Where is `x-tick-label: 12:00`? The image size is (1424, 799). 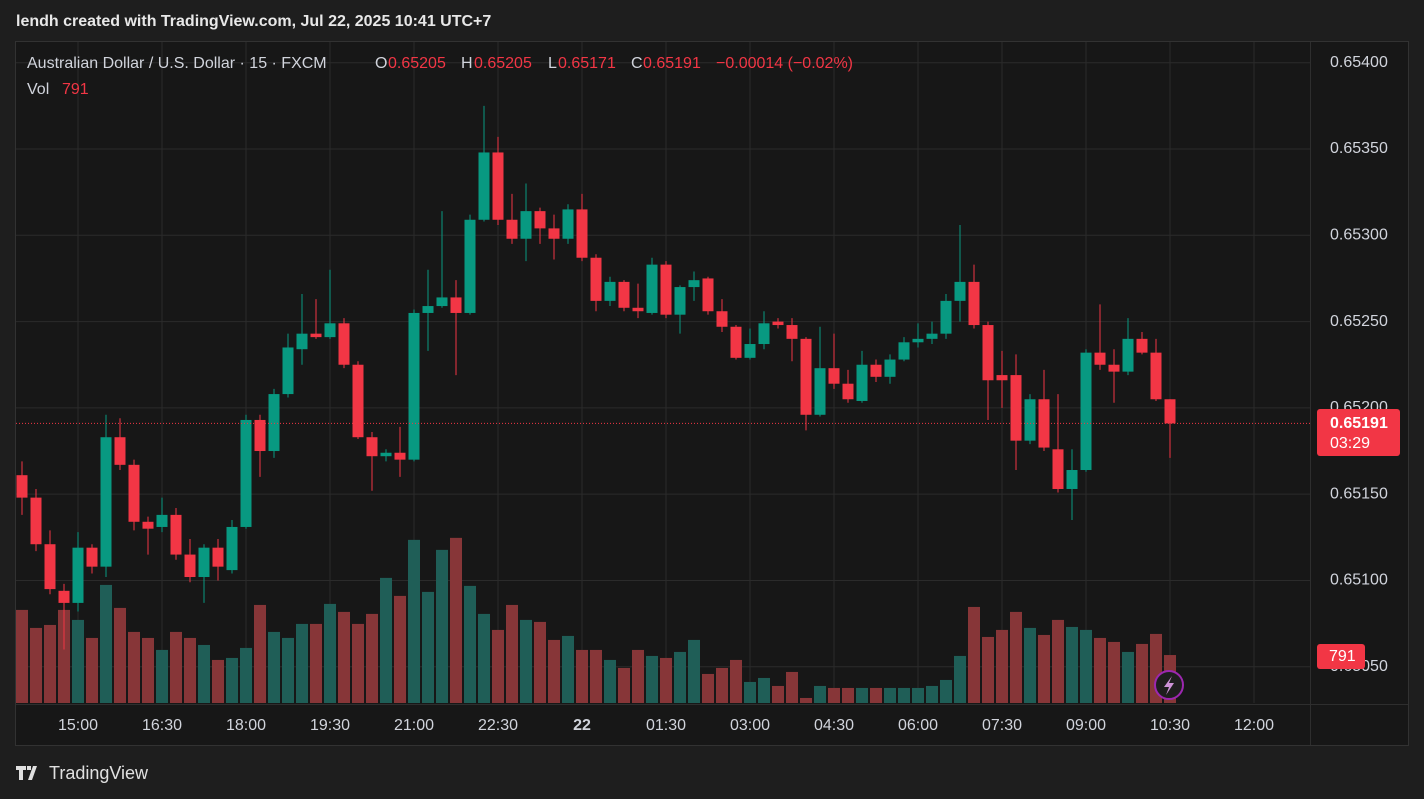
x-tick-label: 12:00 is located at coordinates (1254, 725).